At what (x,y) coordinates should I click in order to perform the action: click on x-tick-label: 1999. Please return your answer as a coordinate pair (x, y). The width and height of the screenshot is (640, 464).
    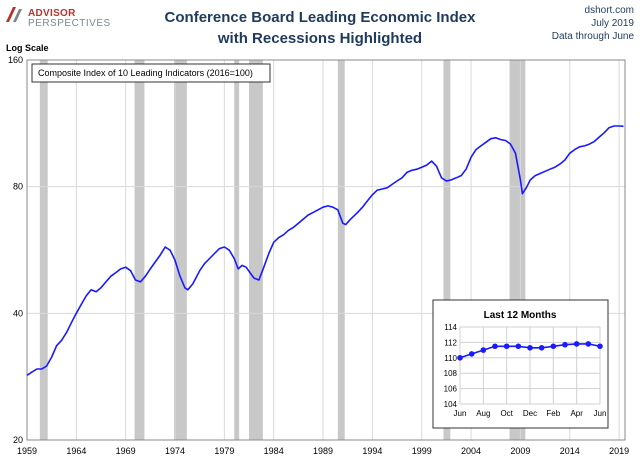
    Looking at the image, I should click on (422, 451).